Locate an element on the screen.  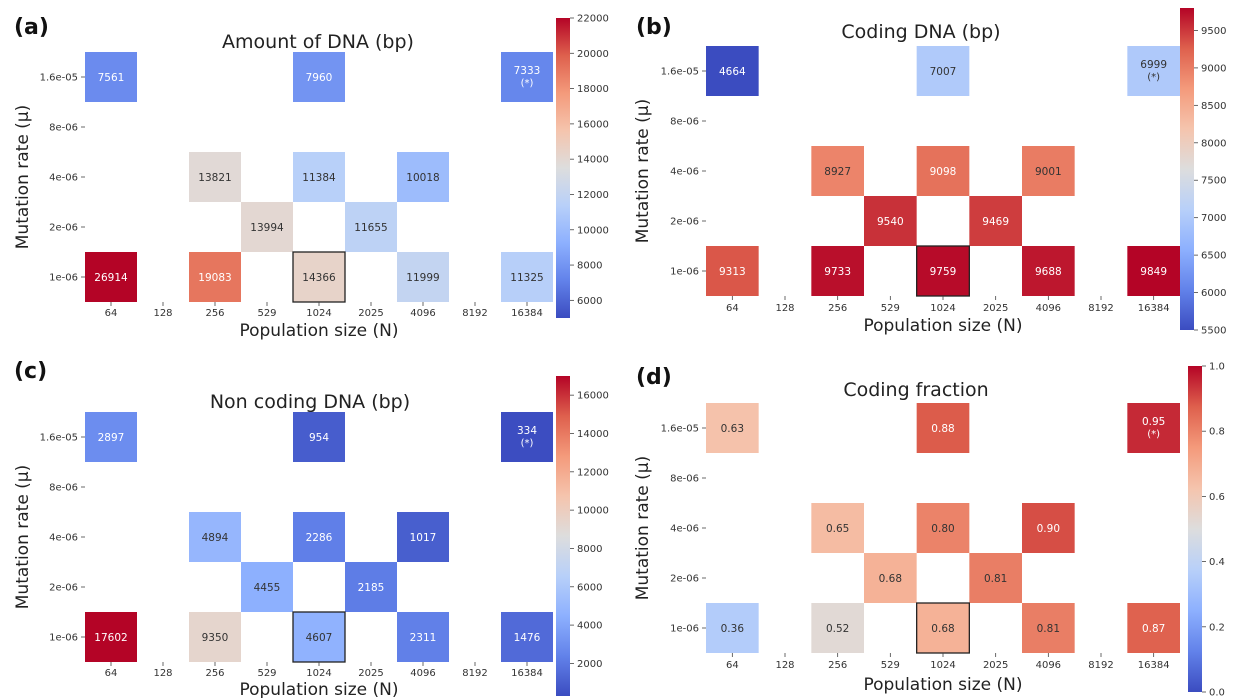
panel-label: (d) is located at coordinates (654, 377).